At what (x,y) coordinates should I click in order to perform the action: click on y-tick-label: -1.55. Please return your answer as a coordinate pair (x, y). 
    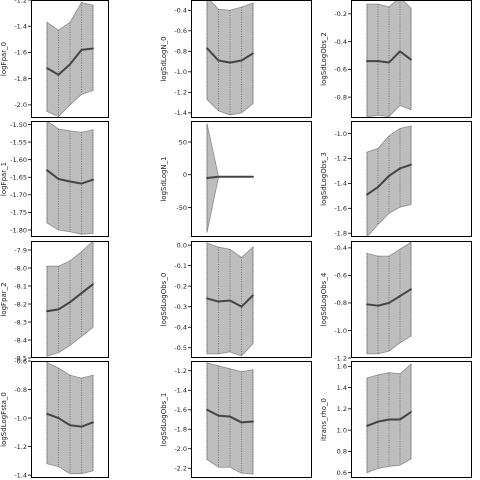
    Looking at the image, I should click on (18, 142).